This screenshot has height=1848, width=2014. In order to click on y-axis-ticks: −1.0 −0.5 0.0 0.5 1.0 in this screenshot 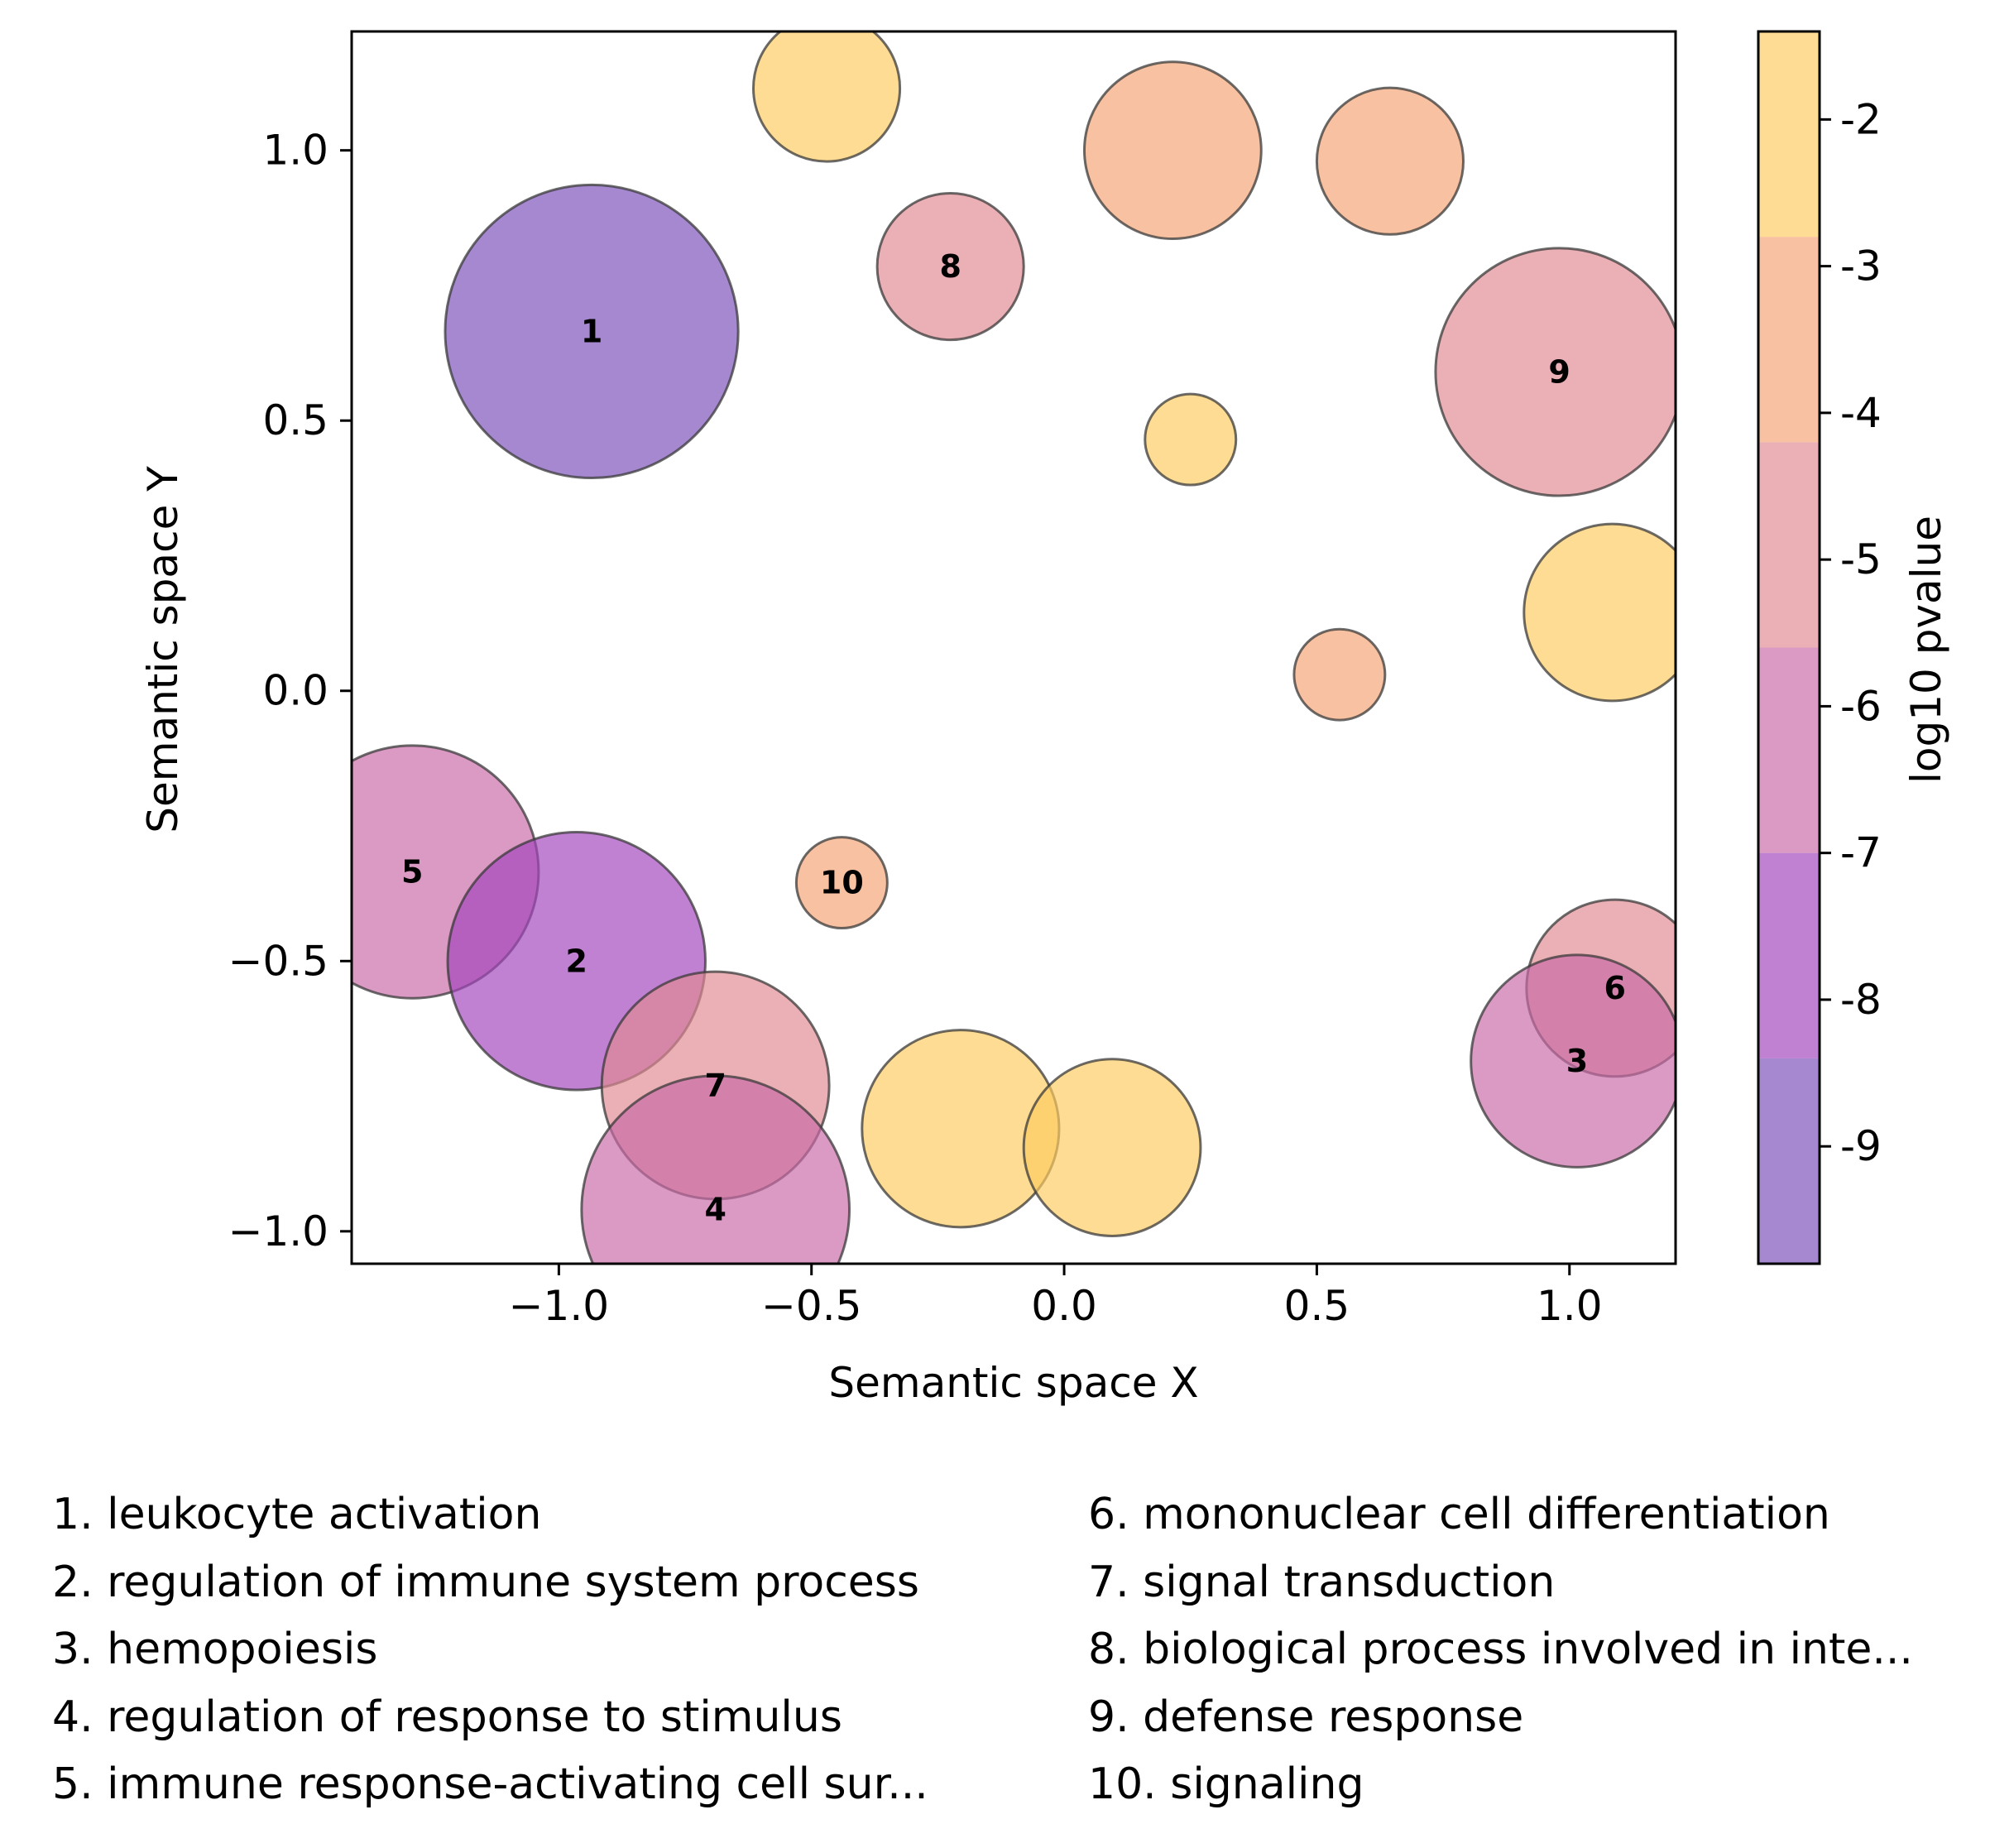, I will do `click(290, 691)`.